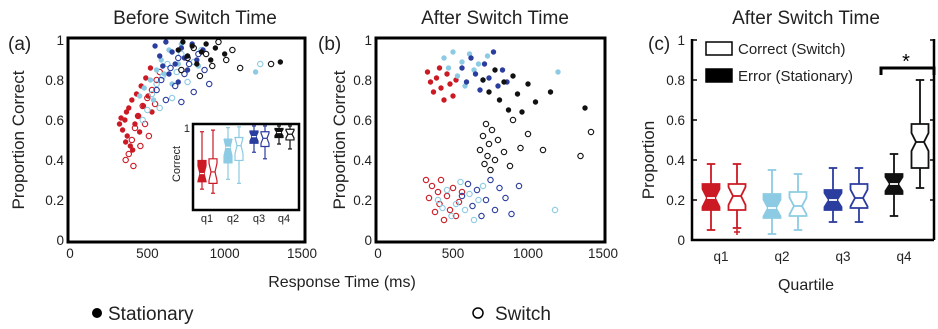 This screenshot has height=329, width=938. Describe the element at coordinates (97, 313) in the screenshot. I see `legend-marker-stationary` at that location.